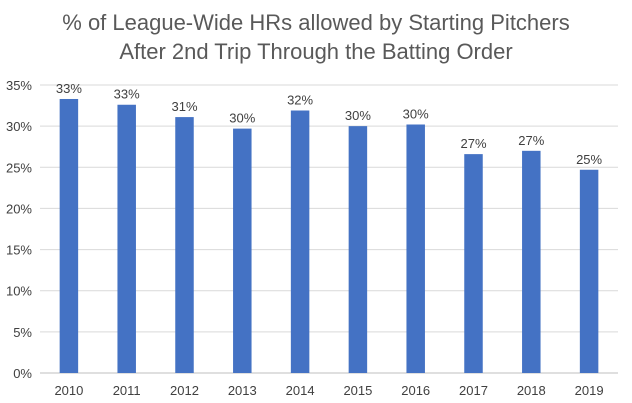 The width and height of the screenshot is (632, 403). Describe the element at coordinates (300, 390) in the screenshot. I see `x-tick-label: 2014` at that location.